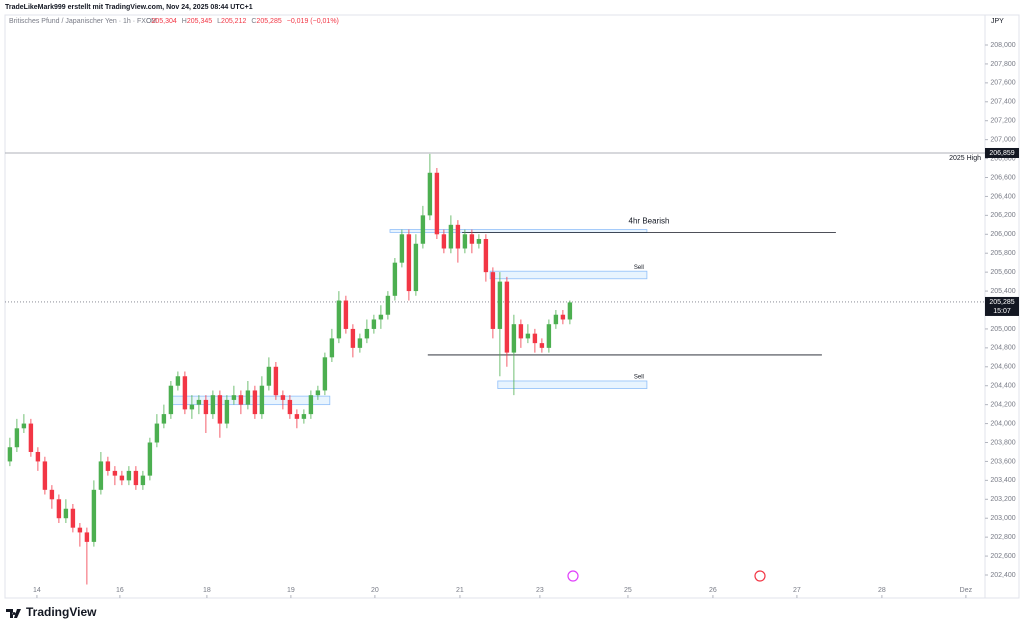  I want to click on y-tick-label: 203,400, so click(1002, 480).